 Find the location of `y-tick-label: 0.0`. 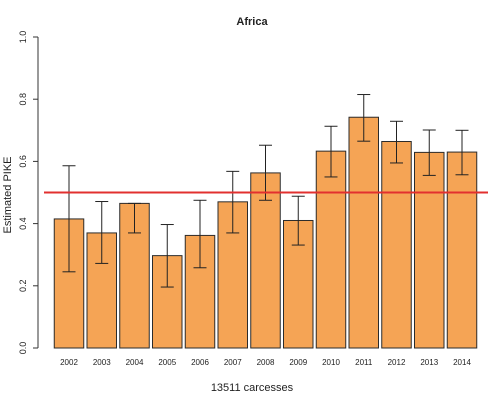

y-tick-label: 0.0 is located at coordinates (23, 348).